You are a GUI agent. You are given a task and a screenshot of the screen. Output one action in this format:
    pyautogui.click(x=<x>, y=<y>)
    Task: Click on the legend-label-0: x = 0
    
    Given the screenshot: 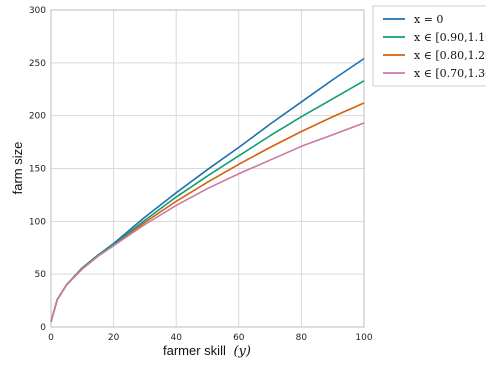 What is the action you would take?
    pyautogui.click(x=428, y=19)
    